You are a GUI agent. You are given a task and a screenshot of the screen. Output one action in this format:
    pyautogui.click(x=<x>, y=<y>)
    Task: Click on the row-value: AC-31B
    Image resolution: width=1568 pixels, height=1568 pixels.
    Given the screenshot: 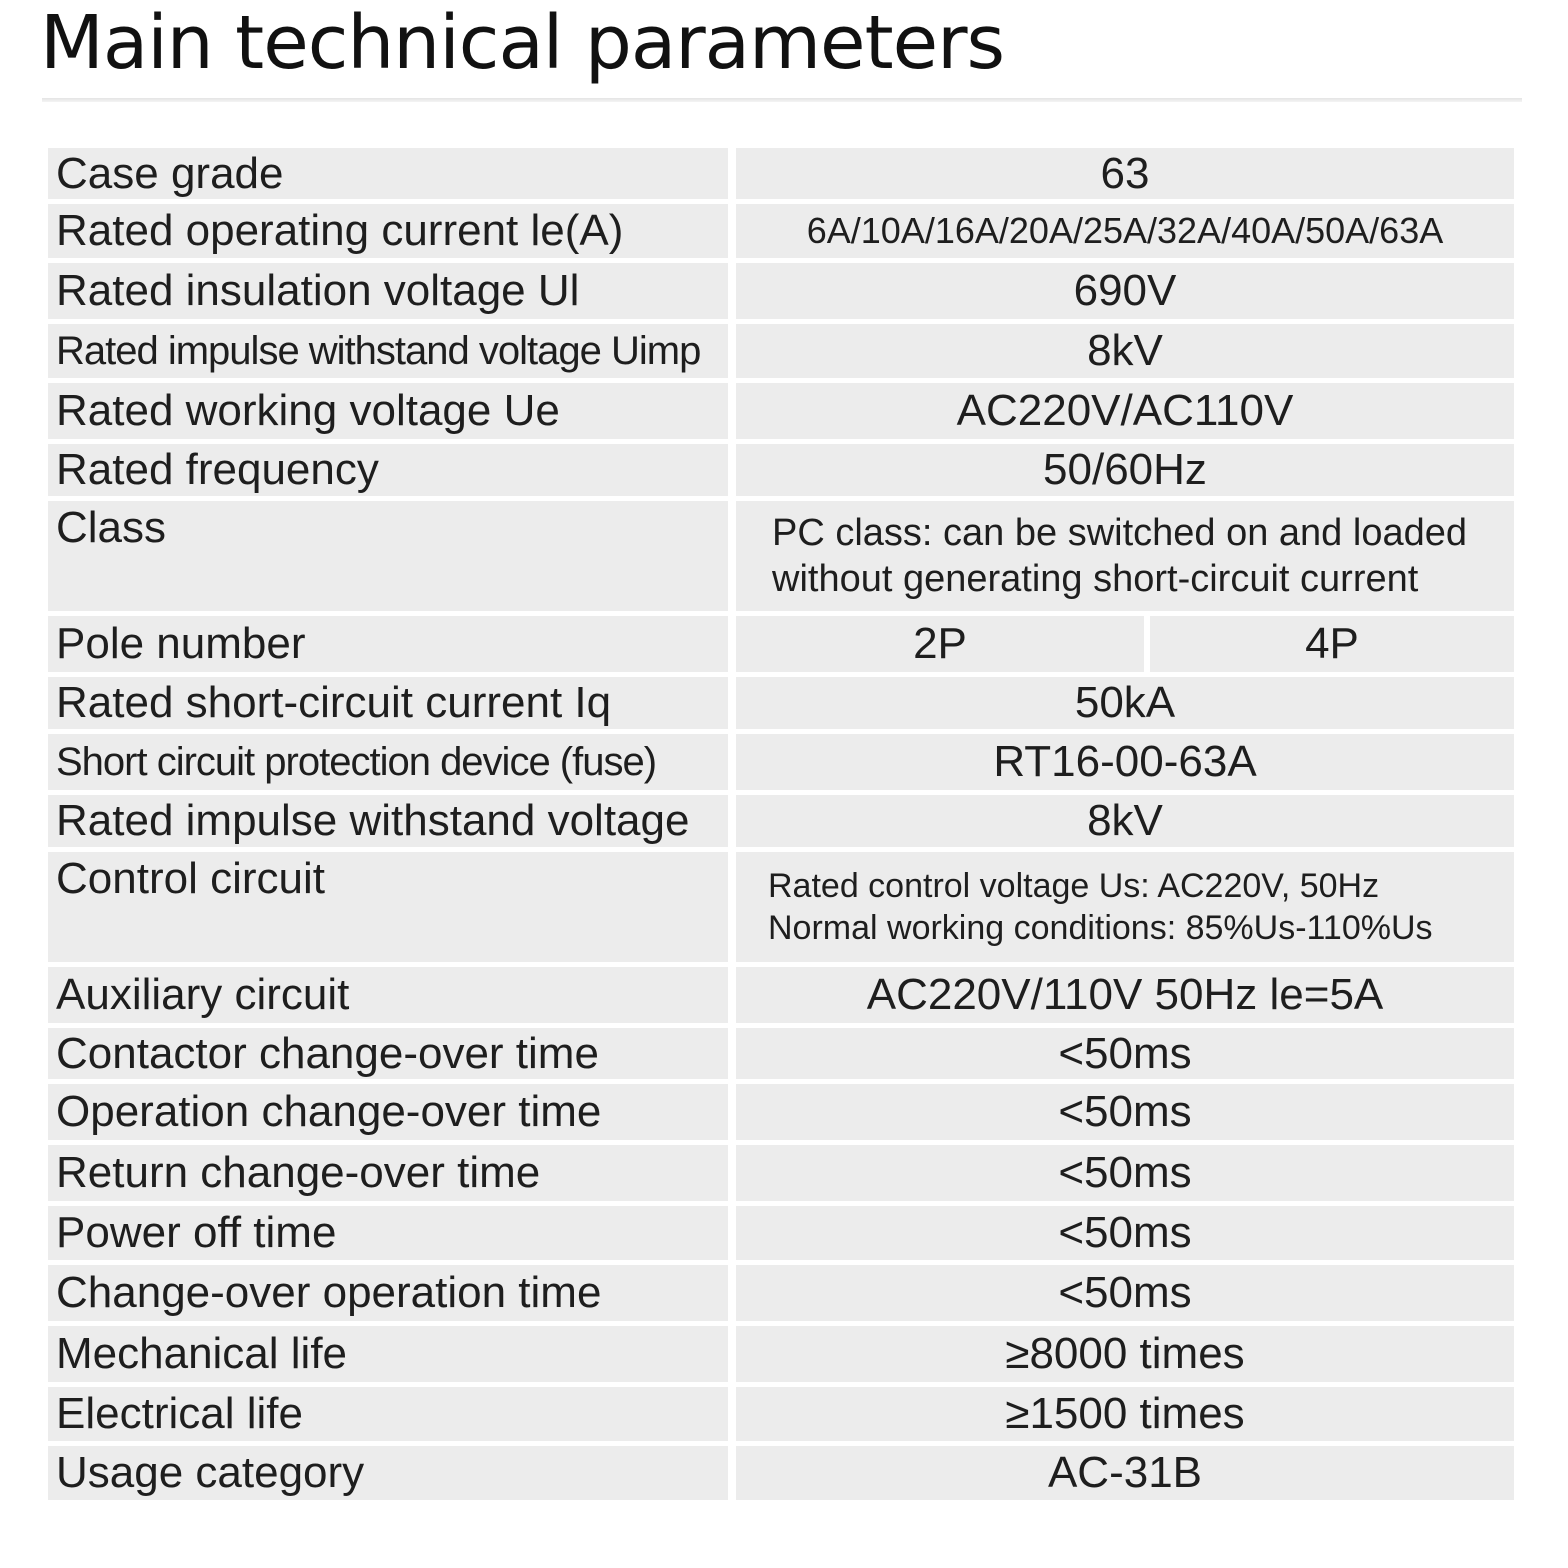 What is the action you would take?
    pyautogui.click(x=1125, y=1473)
    